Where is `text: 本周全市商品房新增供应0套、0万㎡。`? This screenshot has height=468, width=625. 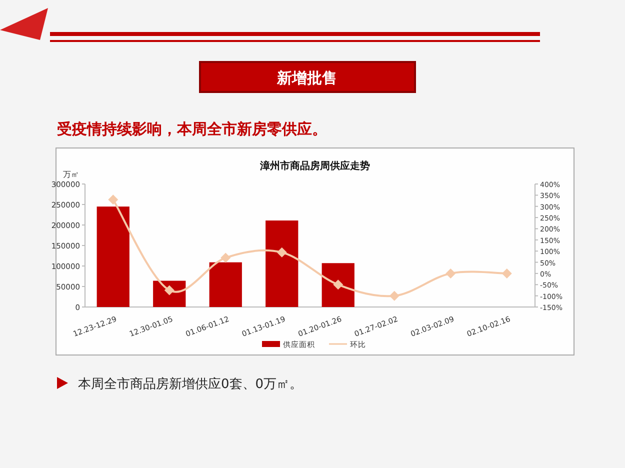
text: 本周全市商品房新增供应0套、0万㎡。 is located at coordinates (190, 384).